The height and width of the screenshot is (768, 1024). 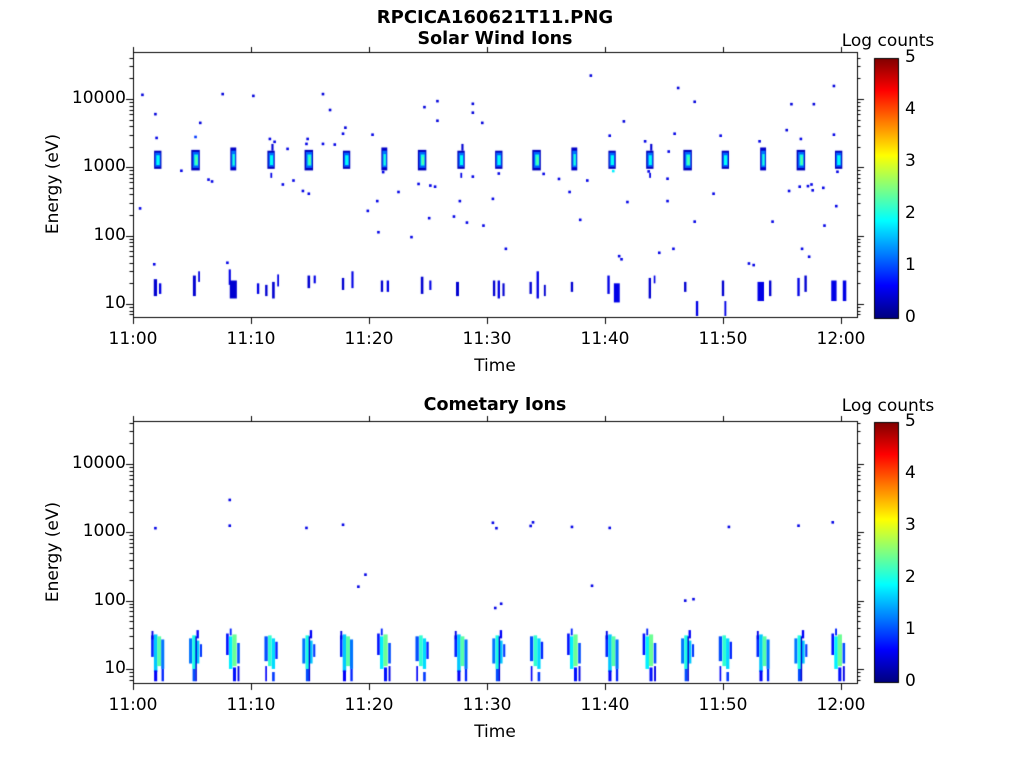 What do you see at coordinates (495, 17) in the screenshot?
I see `figure-title: RPCICA160621T11.PNG` at bounding box center [495, 17].